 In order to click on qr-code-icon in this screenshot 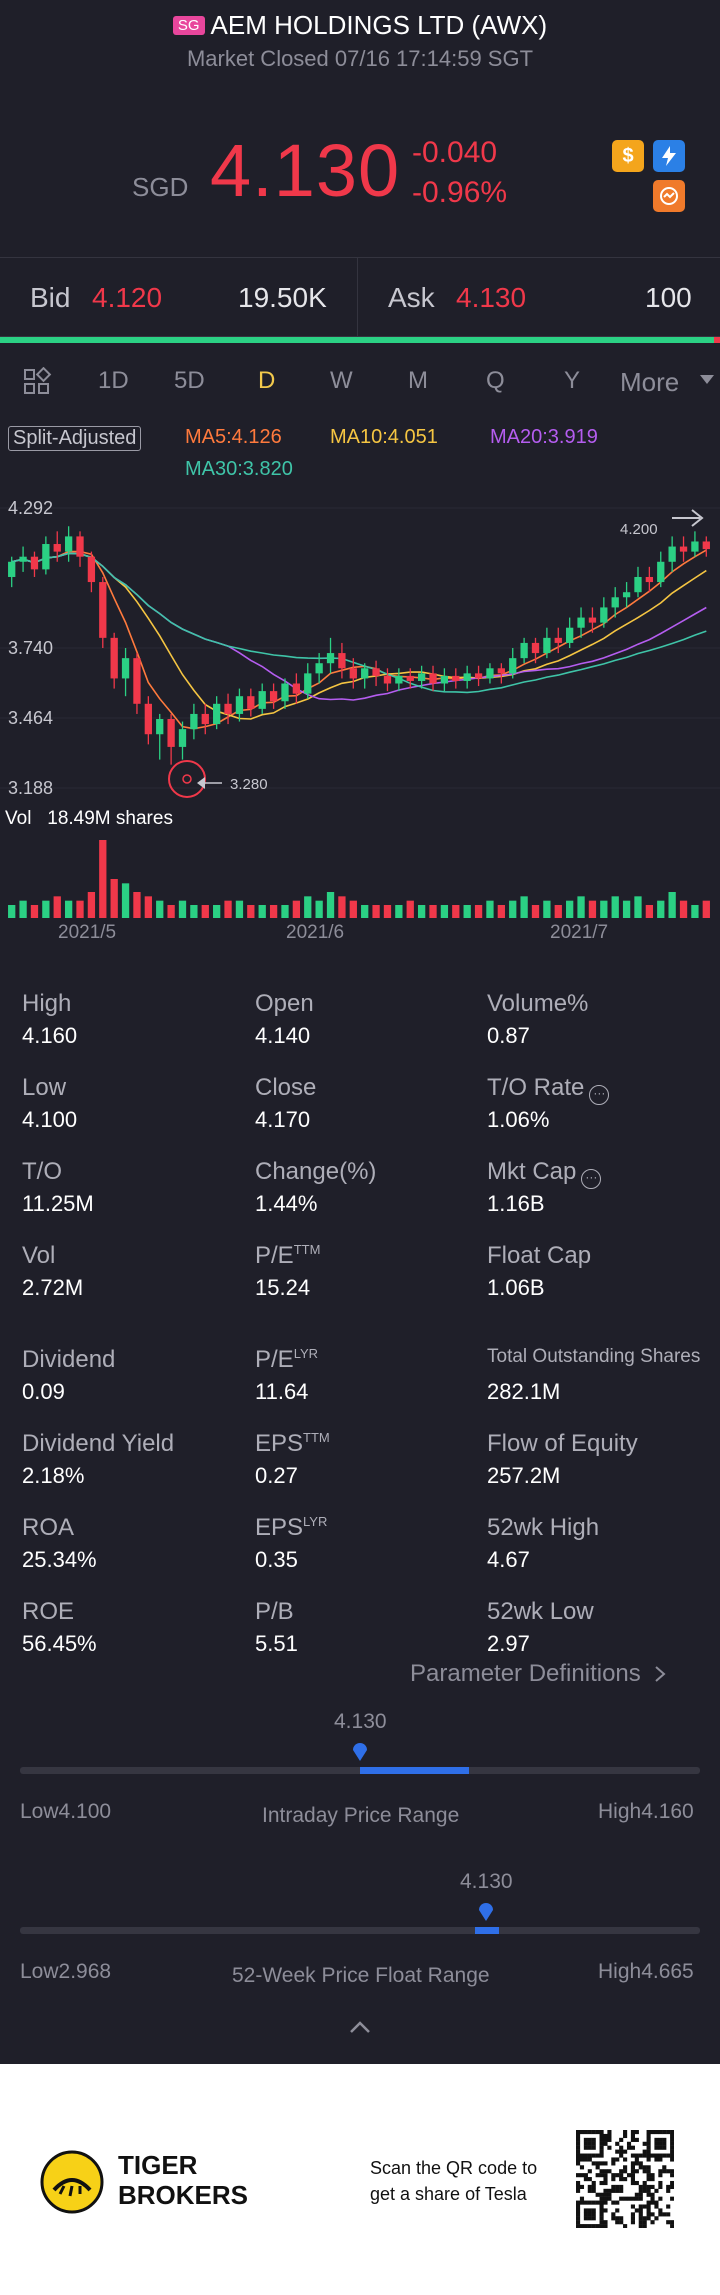, I will do `click(625, 2179)`.